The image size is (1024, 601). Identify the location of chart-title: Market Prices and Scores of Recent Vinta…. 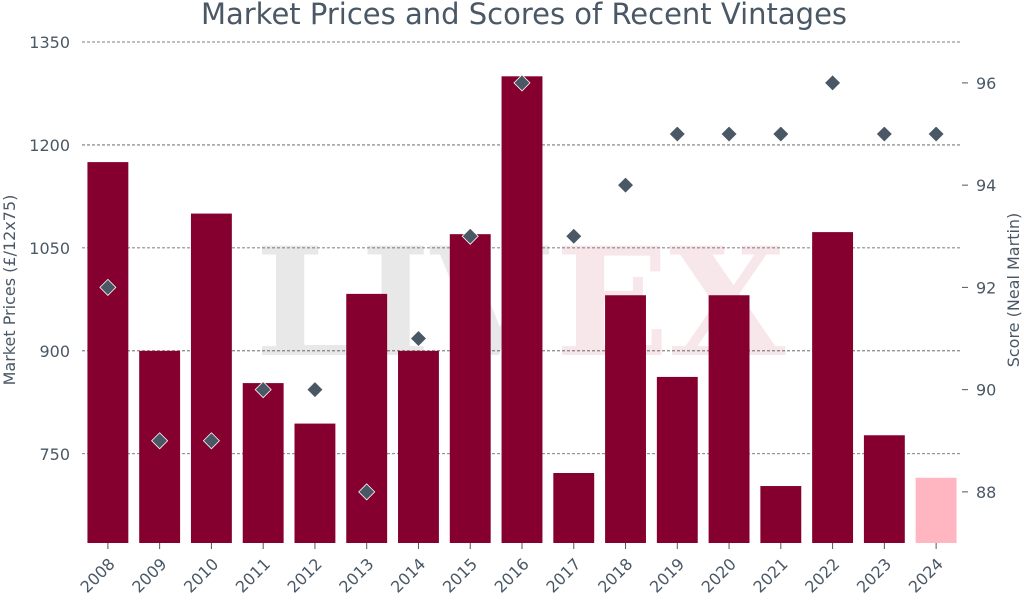
(524, 15).